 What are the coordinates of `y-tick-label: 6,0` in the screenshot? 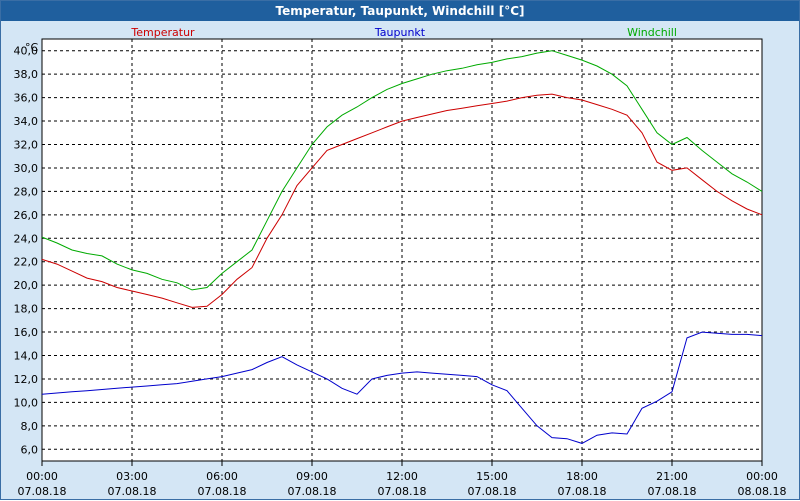 It's located at (30, 449).